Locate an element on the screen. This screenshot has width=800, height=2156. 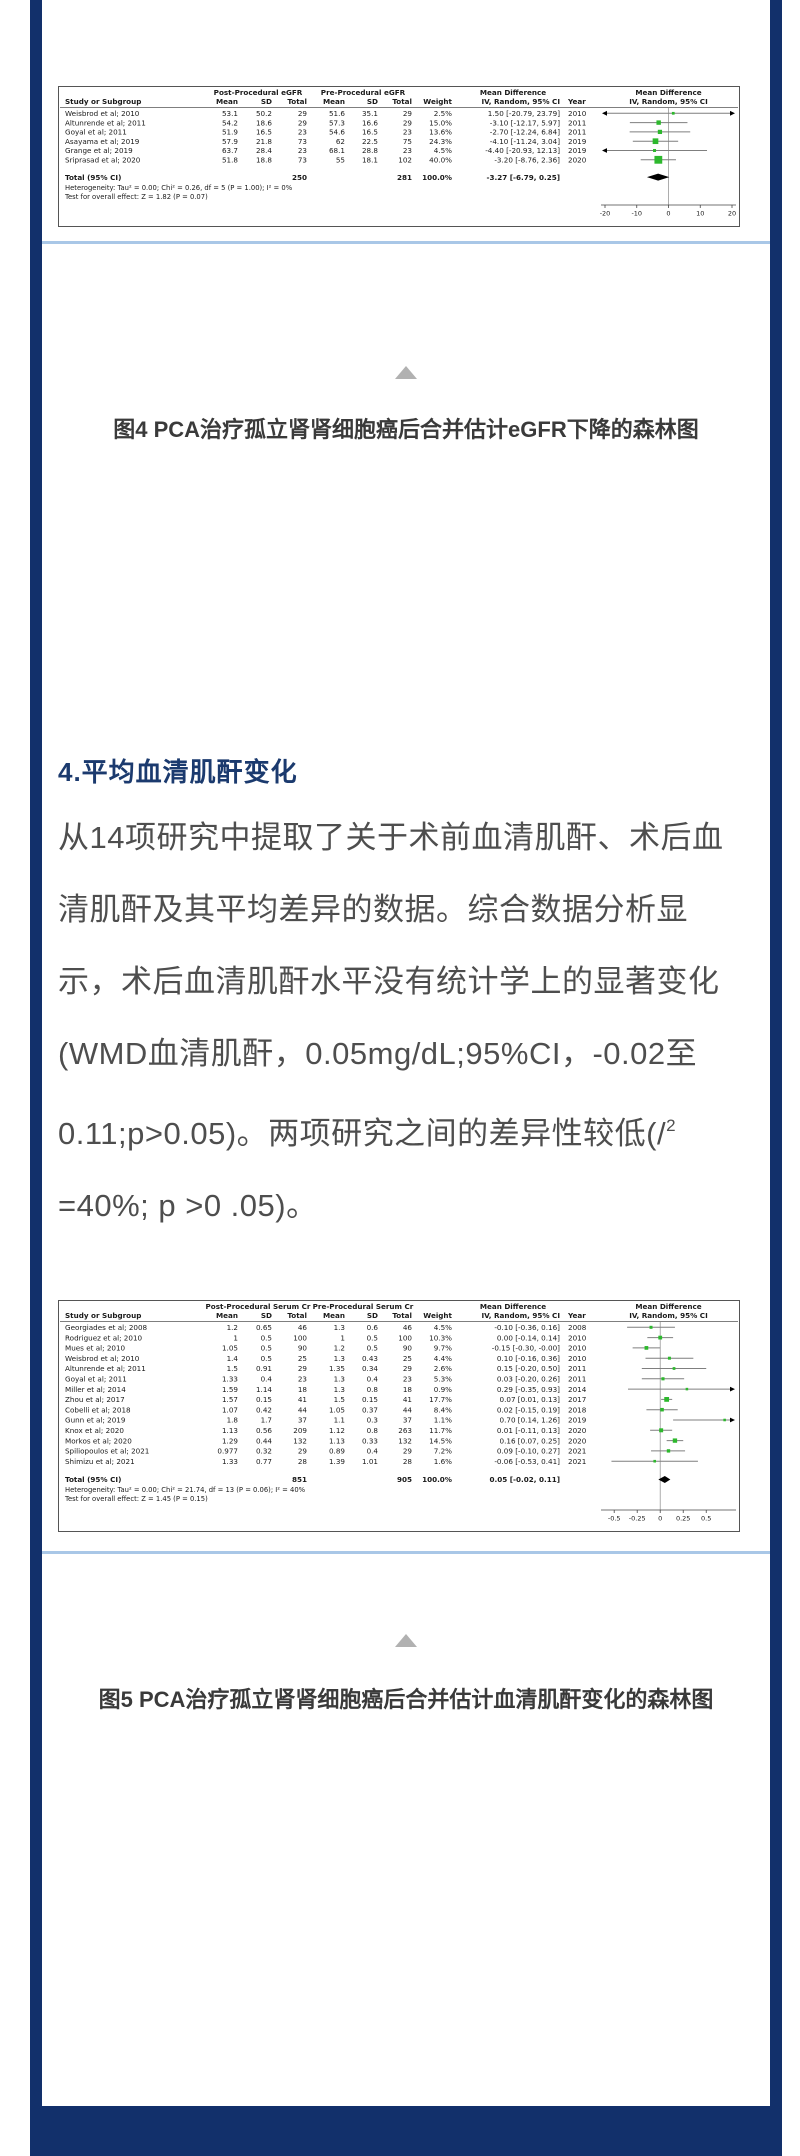
svg-text: SD is located at coordinates (266, 101).